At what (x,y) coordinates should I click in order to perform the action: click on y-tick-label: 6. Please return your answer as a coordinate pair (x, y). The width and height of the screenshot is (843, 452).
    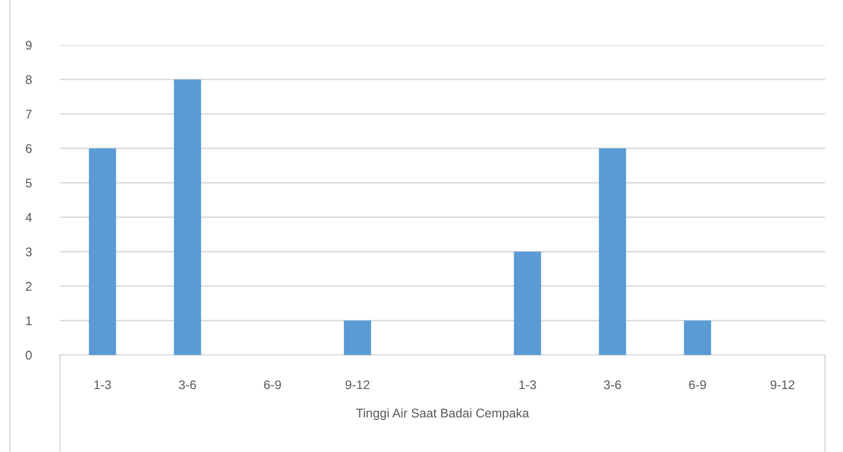
    Looking at the image, I should click on (29, 148).